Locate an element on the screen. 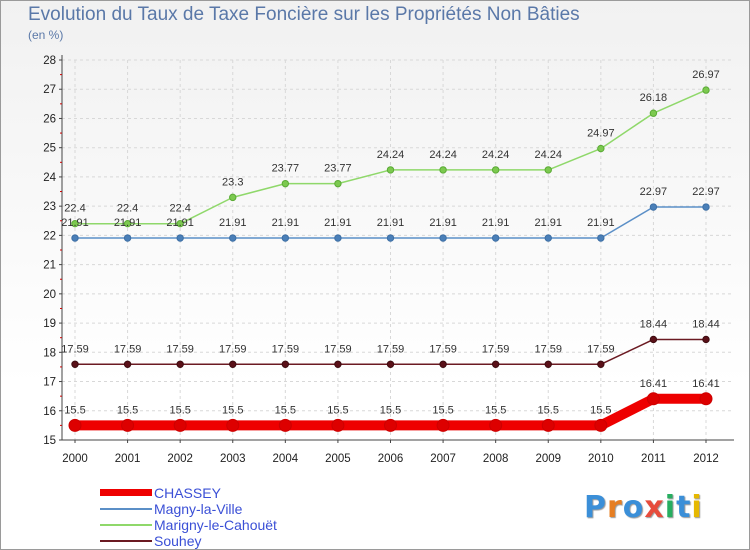 This screenshot has height=550, width=750. x-tick-label: 2000 is located at coordinates (75, 459).